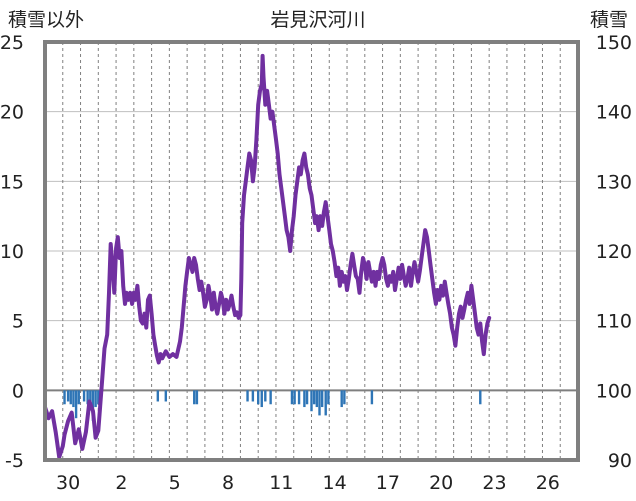 This screenshot has height=501, width=636. What do you see at coordinates (12, 182) in the screenshot?
I see `y-left-tick-2: 15` at bounding box center [12, 182].